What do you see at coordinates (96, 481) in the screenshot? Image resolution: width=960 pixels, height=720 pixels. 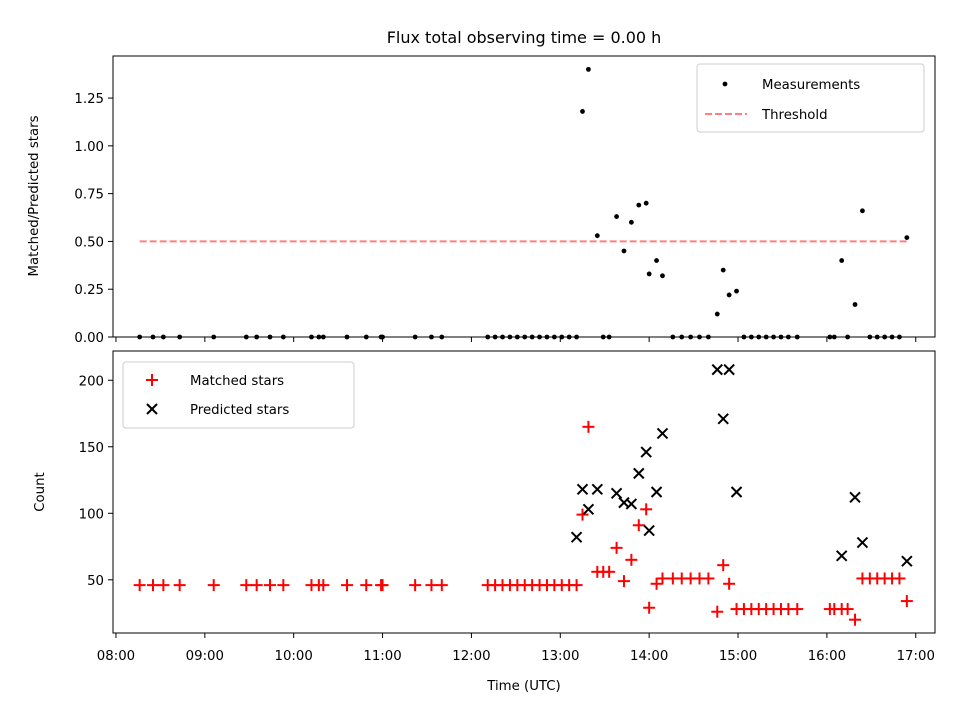 I see `bottom-y-axis: 50 100 150 200` at bounding box center [96, 481].